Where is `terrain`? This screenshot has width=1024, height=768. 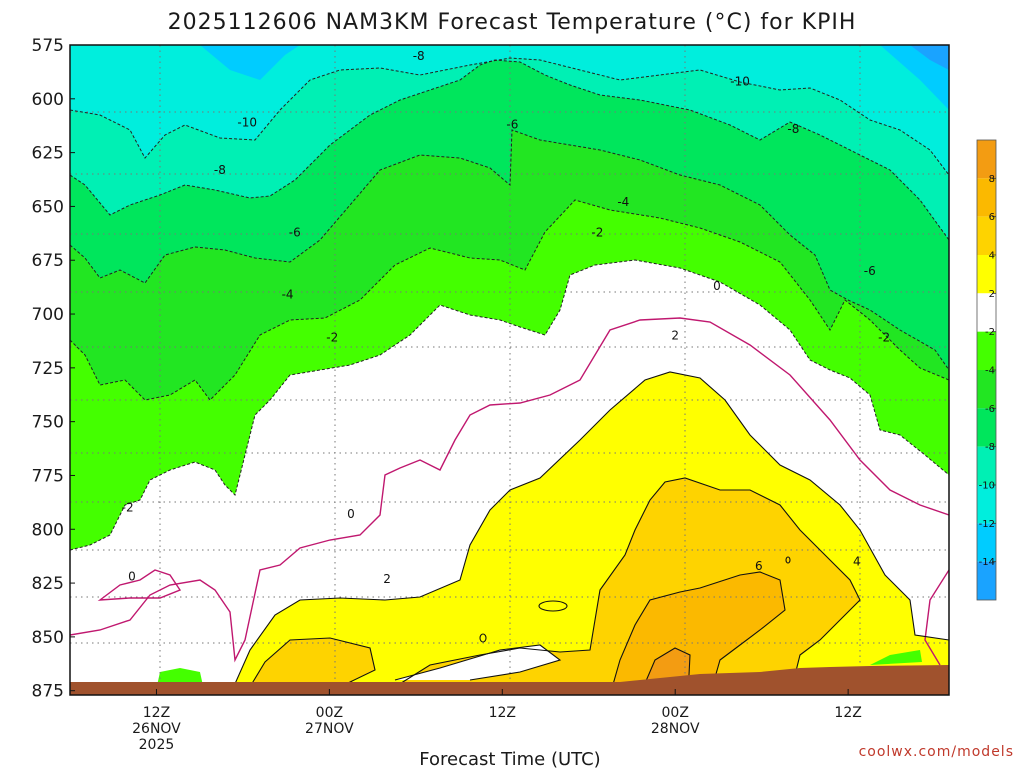
terrain is located at coordinates (509, 680).